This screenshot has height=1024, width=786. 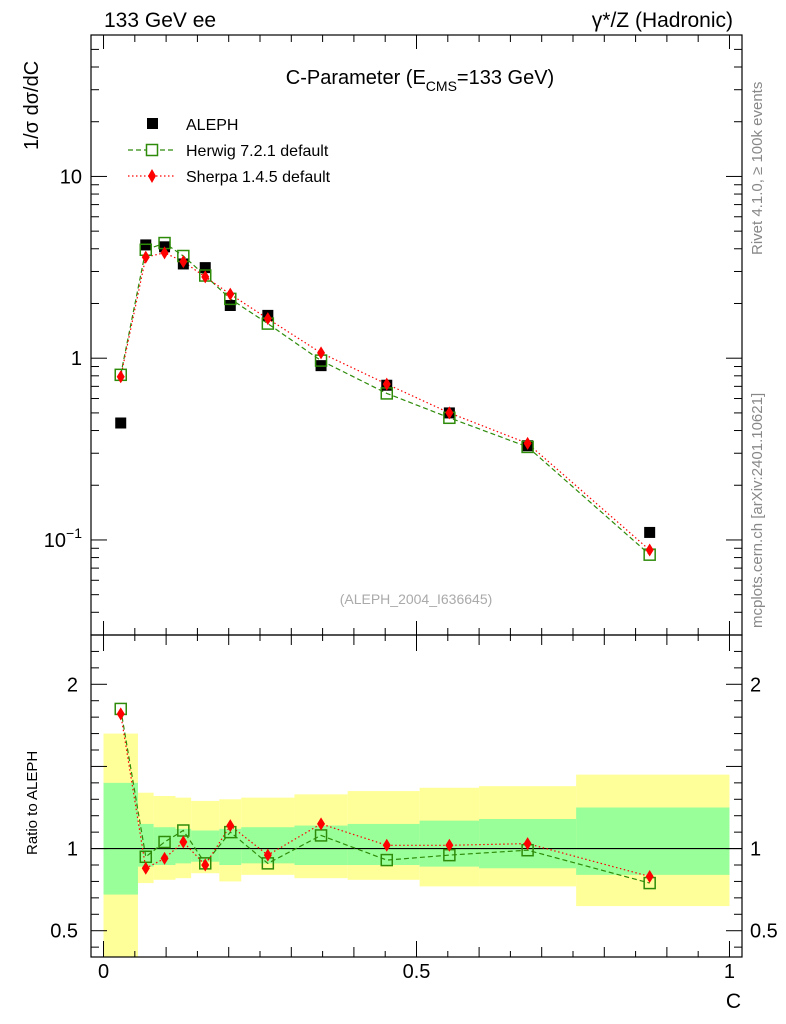 What do you see at coordinates (416, 599) in the screenshot?
I see `main-watermark: (ALEPH_2004_I636645)` at bounding box center [416, 599].